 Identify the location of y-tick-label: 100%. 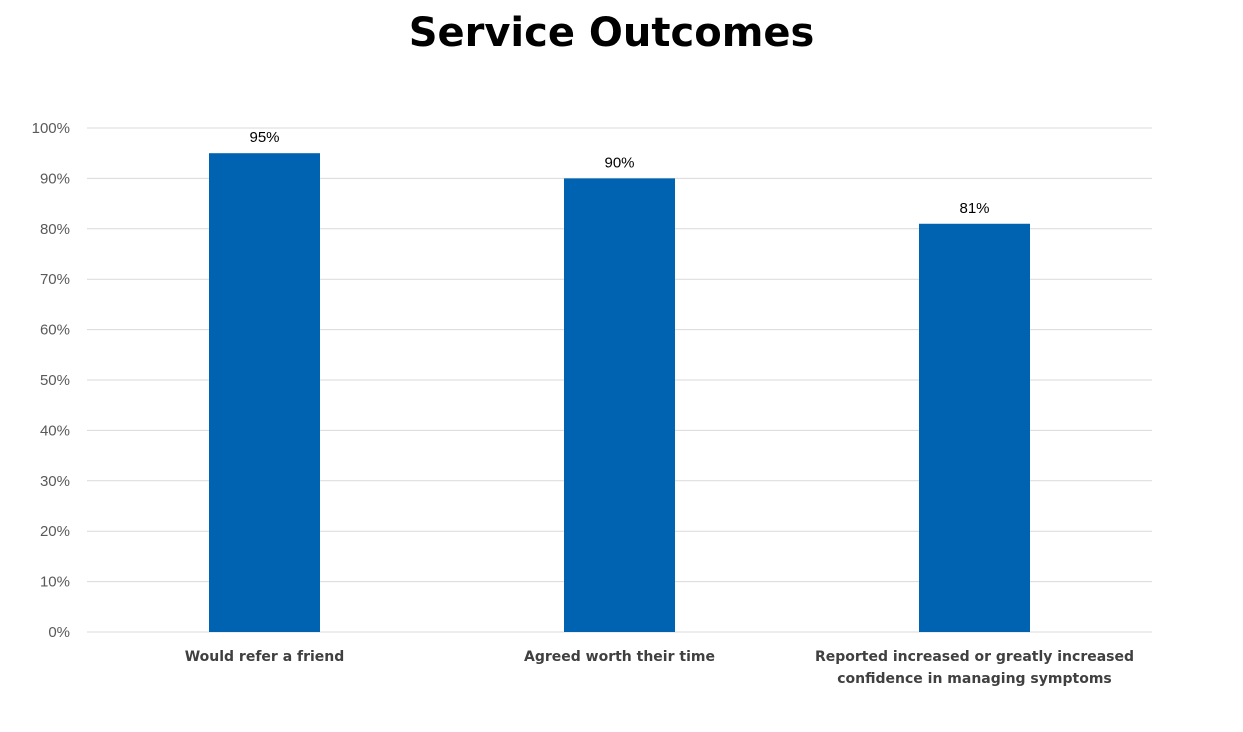
(51, 128).